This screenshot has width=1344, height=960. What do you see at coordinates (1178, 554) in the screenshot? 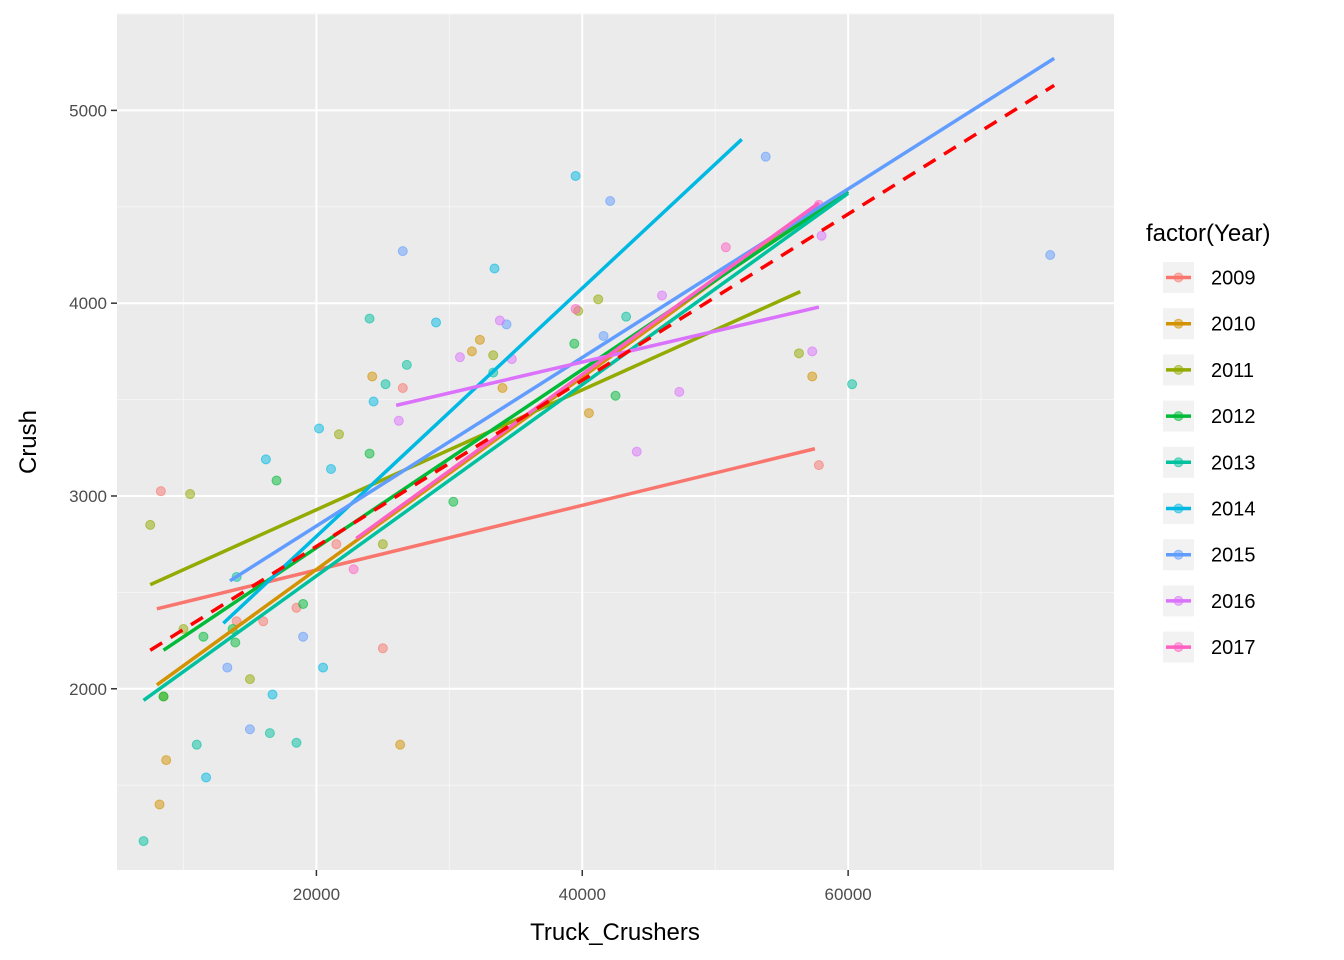
I see `legend-key-point-2015` at bounding box center [1178, 554].